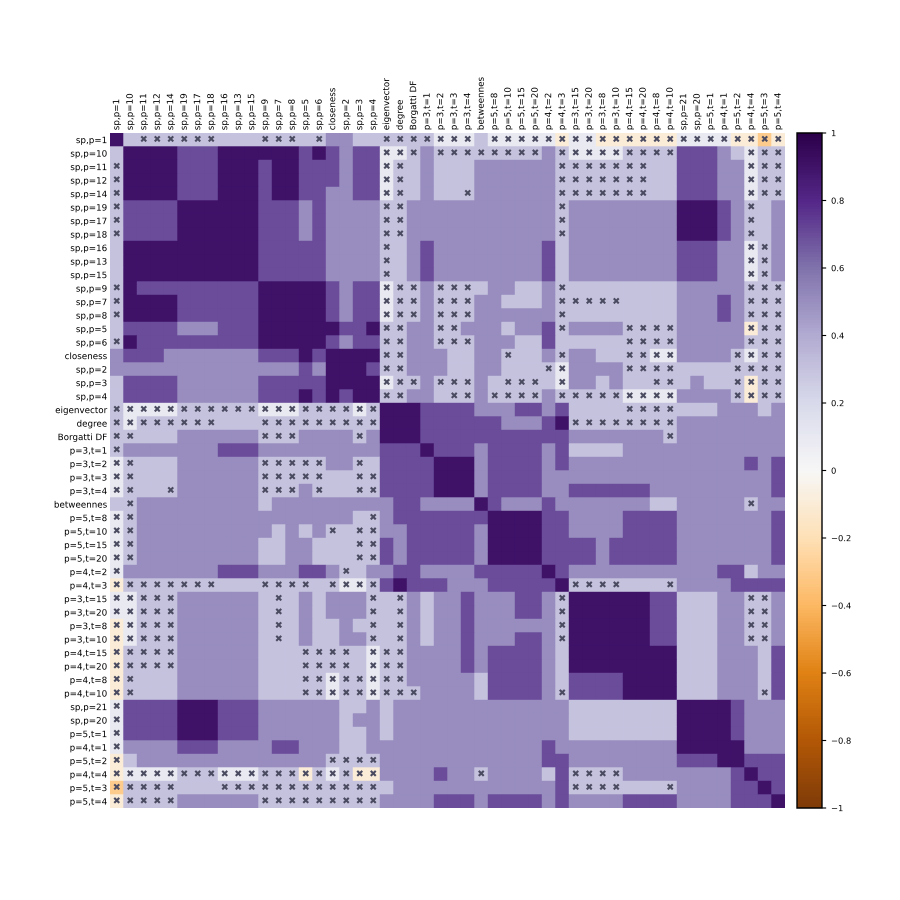 The height and width of the screenshot is (900, 900). What do you see at coordinates (841, 538) in the screenshot?
I see `color-bar-label: −0.2` at bounding box center [841, 538].